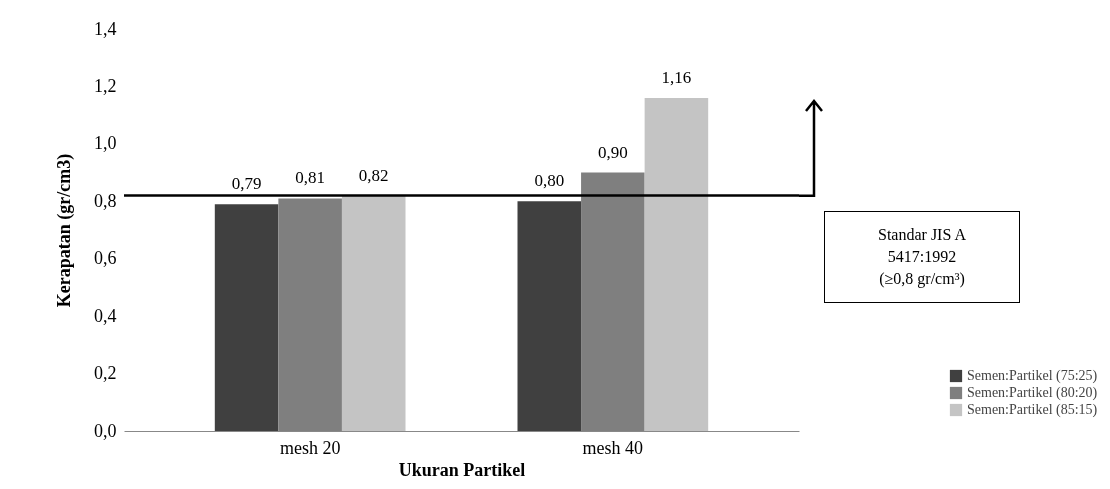 This screenshot has width=1110, height=489. I want to click on y-tick-label: 0,8, so click(105, 200).